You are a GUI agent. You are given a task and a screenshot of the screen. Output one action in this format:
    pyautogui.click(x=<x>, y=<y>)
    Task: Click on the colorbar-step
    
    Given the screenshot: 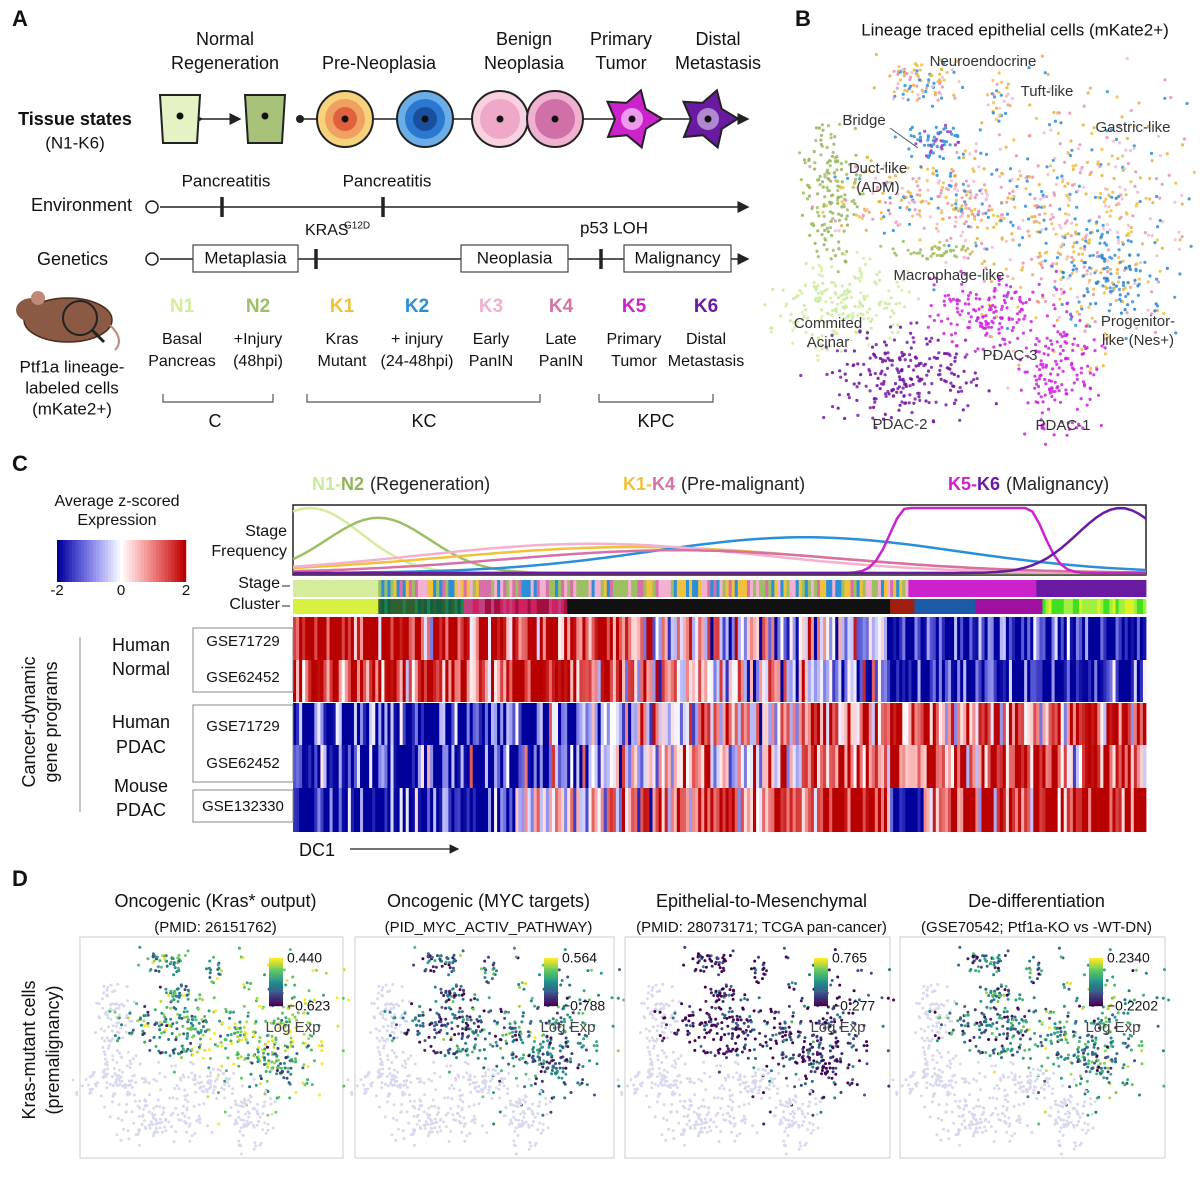 What is the action you would take?
    pyautogui.click(x=155, y=561)
    